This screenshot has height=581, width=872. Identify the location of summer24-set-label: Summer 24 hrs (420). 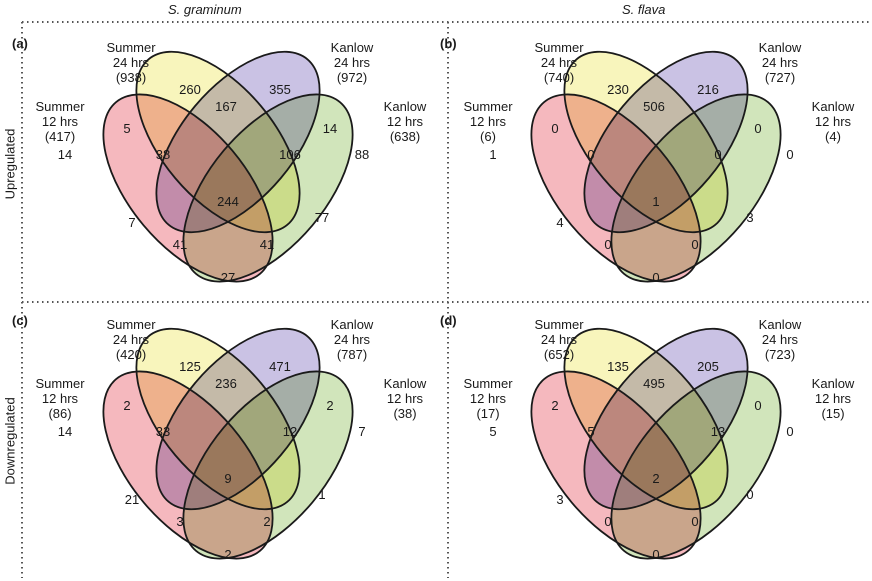
(131, 339).